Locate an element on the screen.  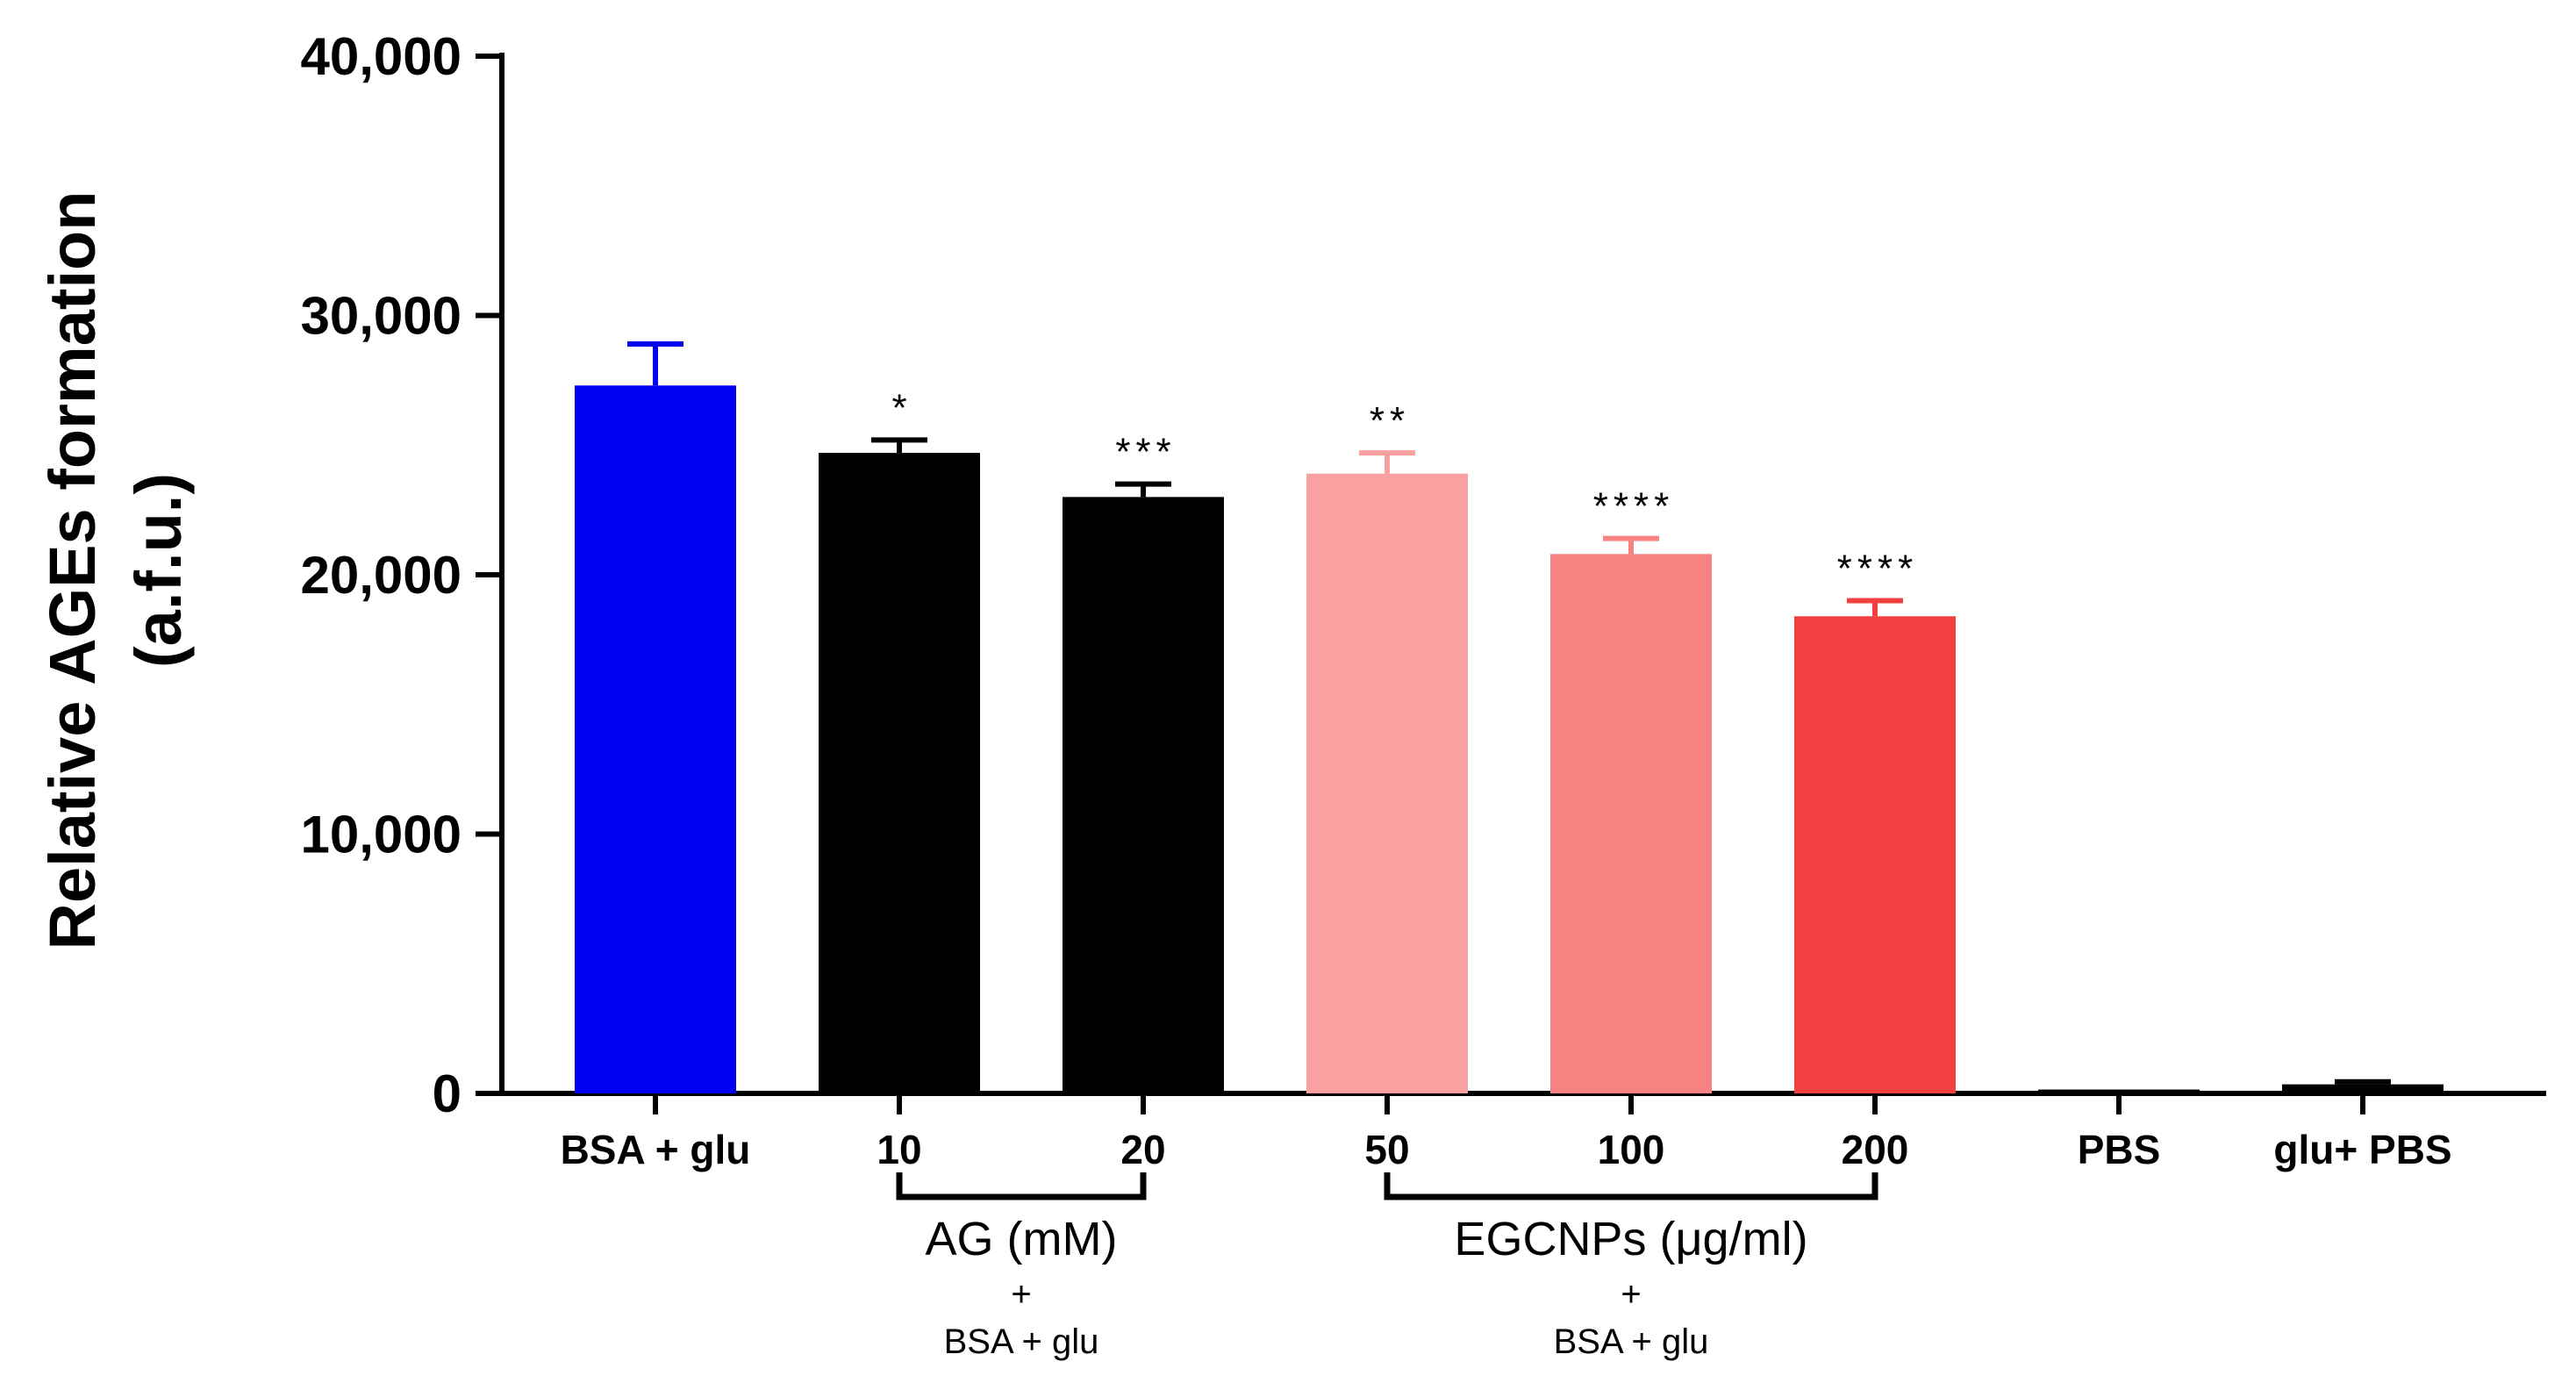
category-label: PBS is located at coordinates (2119, 1149).